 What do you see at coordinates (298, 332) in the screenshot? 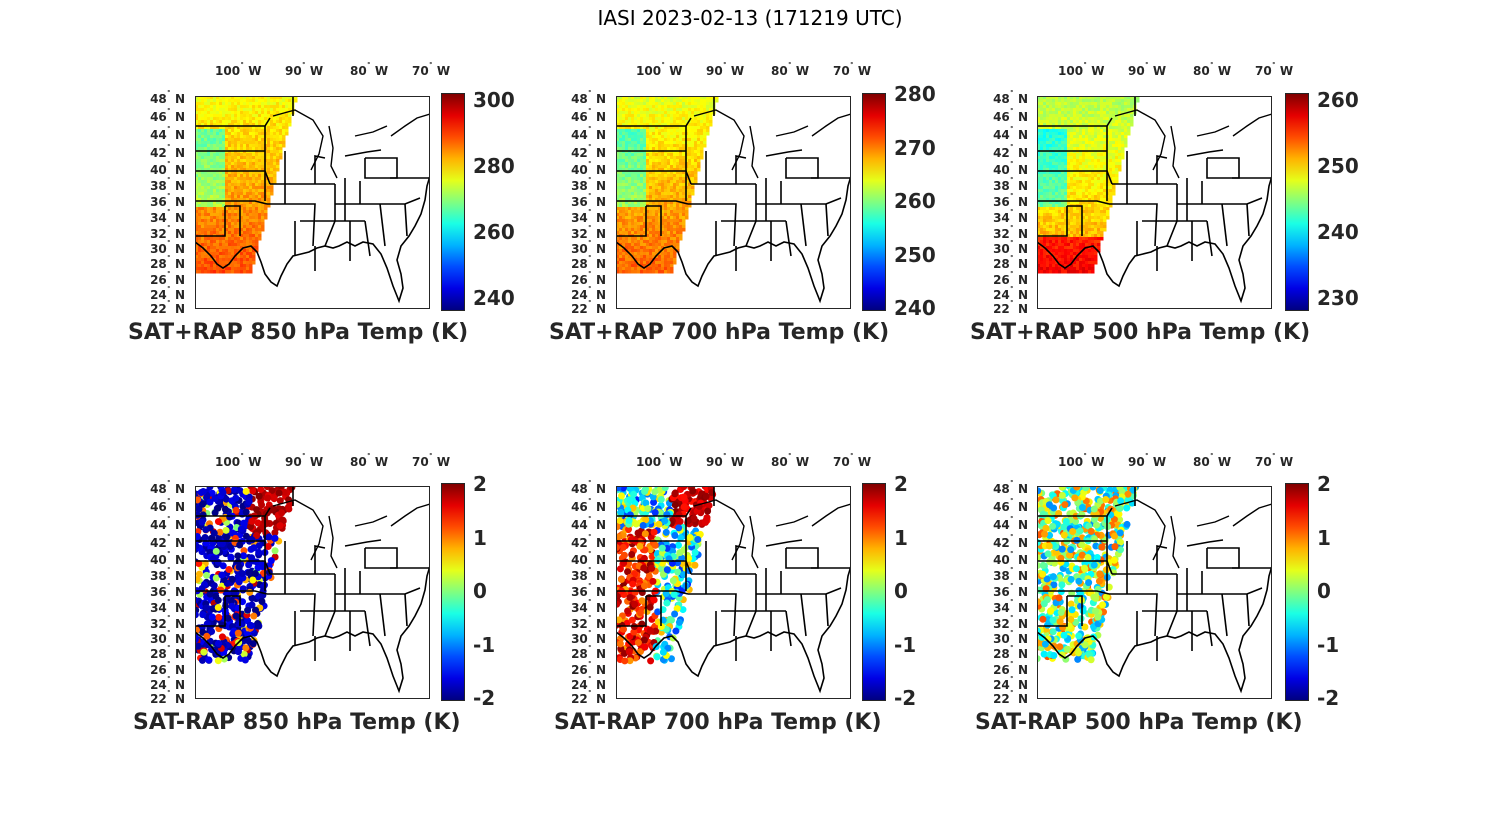
I see `panel-title: SAT+RAP 850 hPa Temp (K)` at bounding box center [298, 332].